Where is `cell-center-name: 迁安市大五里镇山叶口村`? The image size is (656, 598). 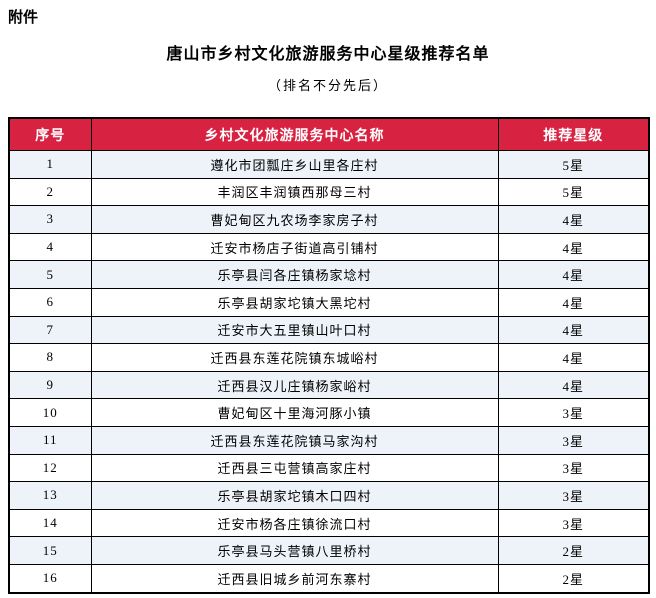 cell-center-name: 迁安市大五里镇山叶口村 is located at coordinates (294, 330).